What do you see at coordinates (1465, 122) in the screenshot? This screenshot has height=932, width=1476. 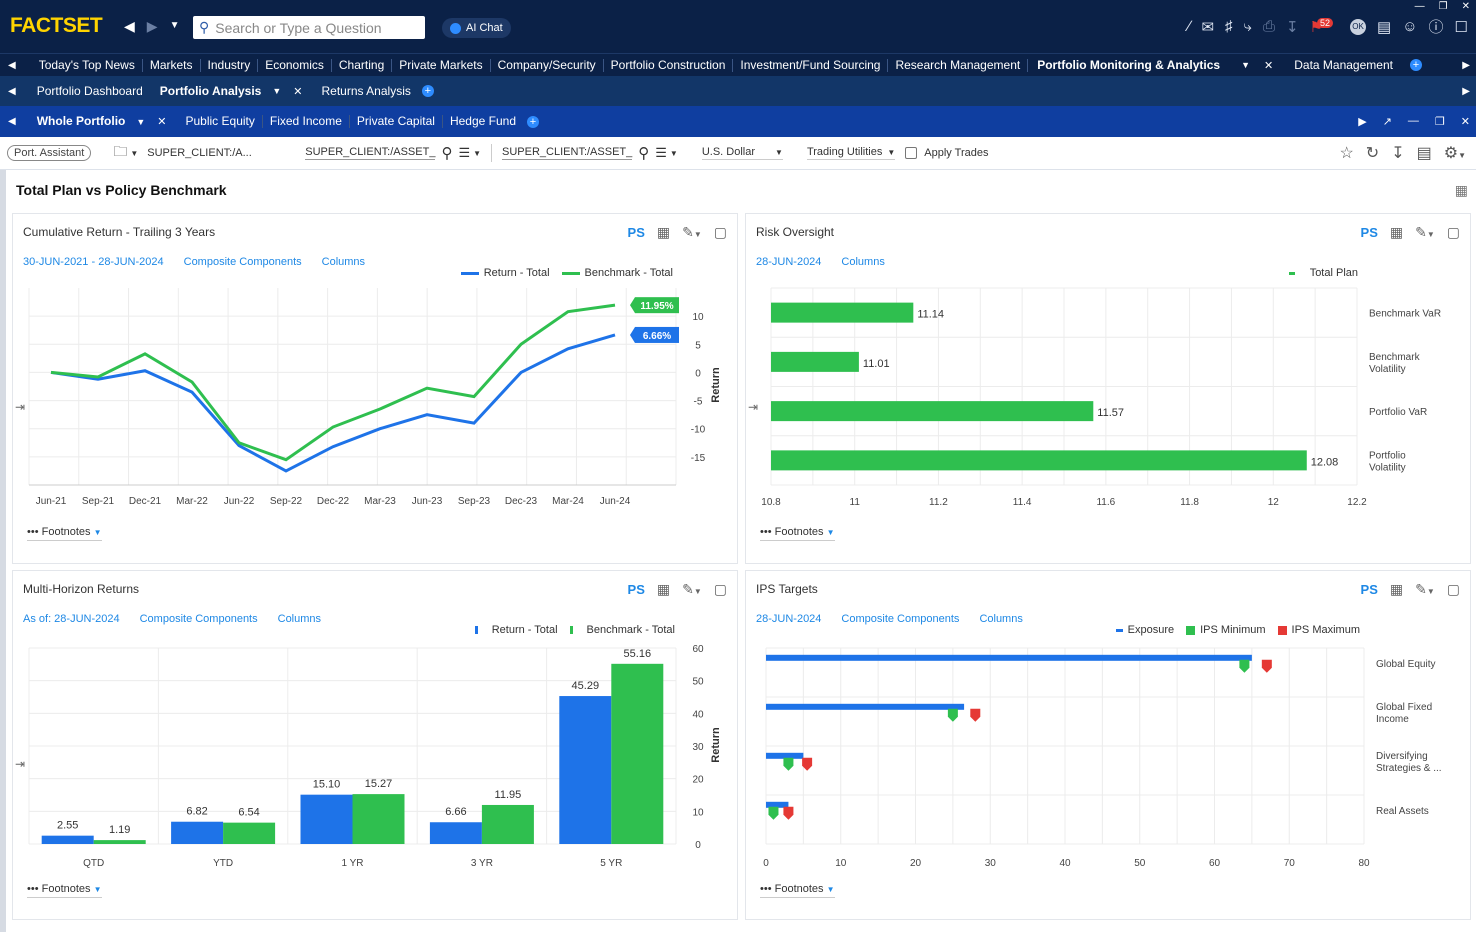 I see `close-panel-icon: ✕` at bounding box center [1465, 122].